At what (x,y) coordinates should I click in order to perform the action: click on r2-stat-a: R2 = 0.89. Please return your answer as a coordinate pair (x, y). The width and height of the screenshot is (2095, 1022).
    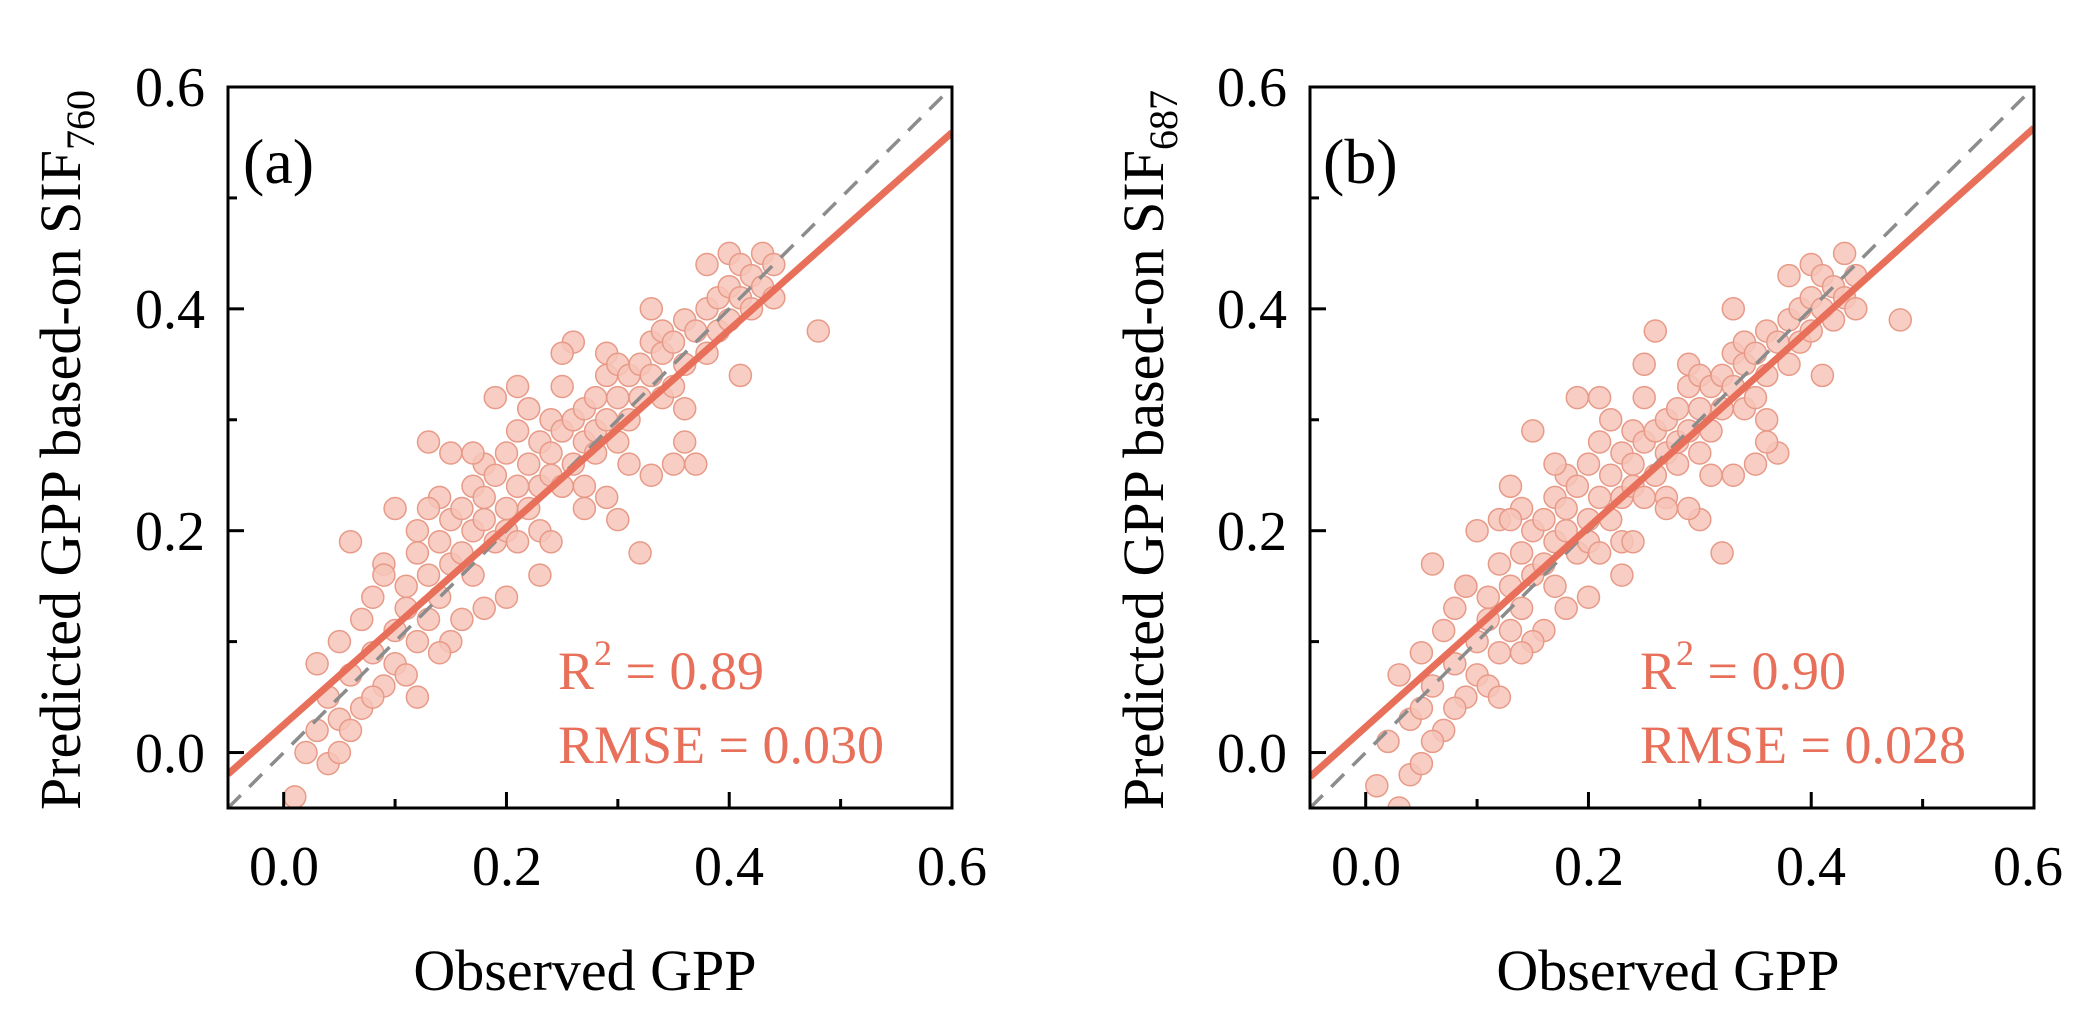
    Looking at the image, I should click on (661, 667).